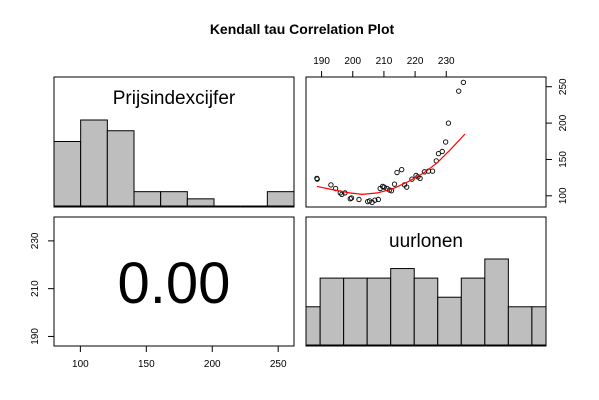 This screenshot has height=400, width=599. What do you see at coordinates (302, 29) in the screenshot?
I see `chart-title: Kendall tau Correlation Plot` at bounding box center [302, 29].